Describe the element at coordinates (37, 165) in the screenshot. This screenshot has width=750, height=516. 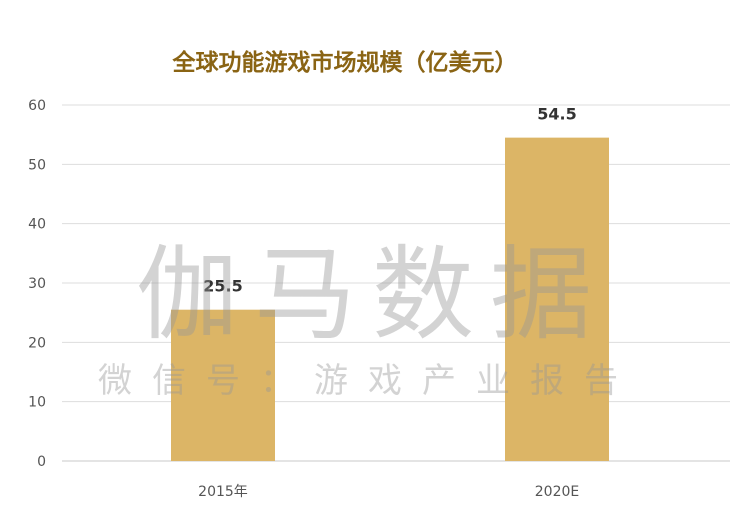
I see `y-tick-label: 50` at that location.